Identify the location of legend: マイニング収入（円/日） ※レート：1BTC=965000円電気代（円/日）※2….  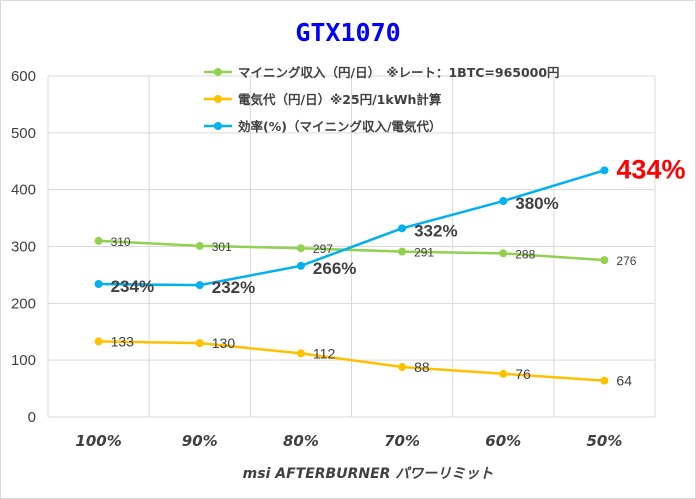
(382, 99).